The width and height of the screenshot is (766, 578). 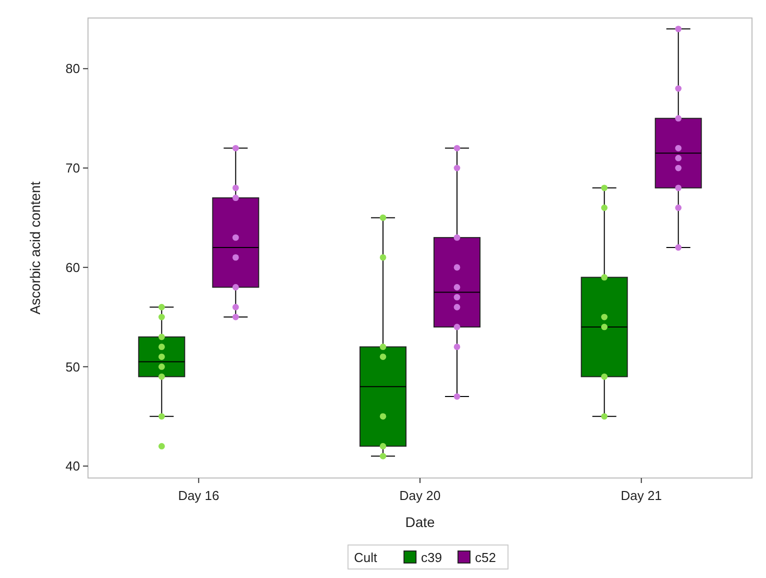 I want to click on y-tick-label: 60, so click(x=73, y=267).